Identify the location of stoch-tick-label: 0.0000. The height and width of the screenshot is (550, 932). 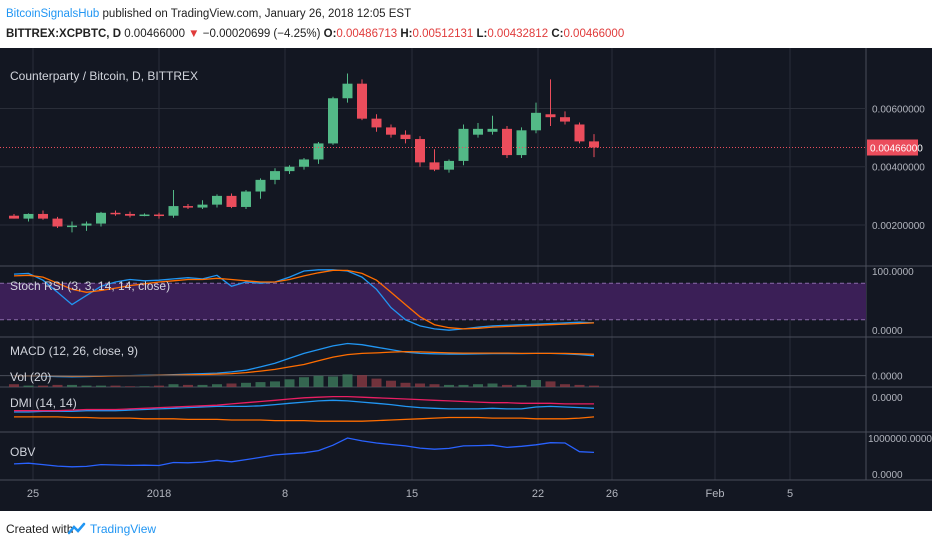
(887, 331).